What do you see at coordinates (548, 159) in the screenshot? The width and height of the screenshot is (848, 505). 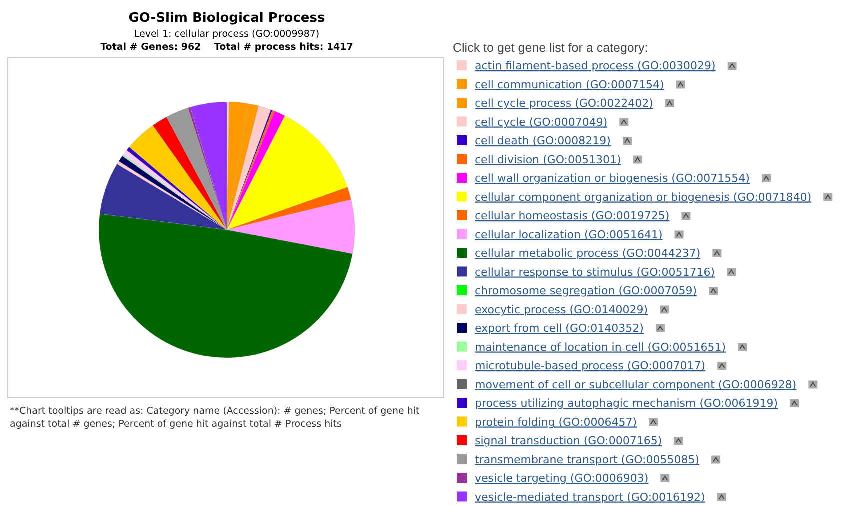 I see `legend-label: cell division (GO:0051301)` at bounding box center [548, 159].